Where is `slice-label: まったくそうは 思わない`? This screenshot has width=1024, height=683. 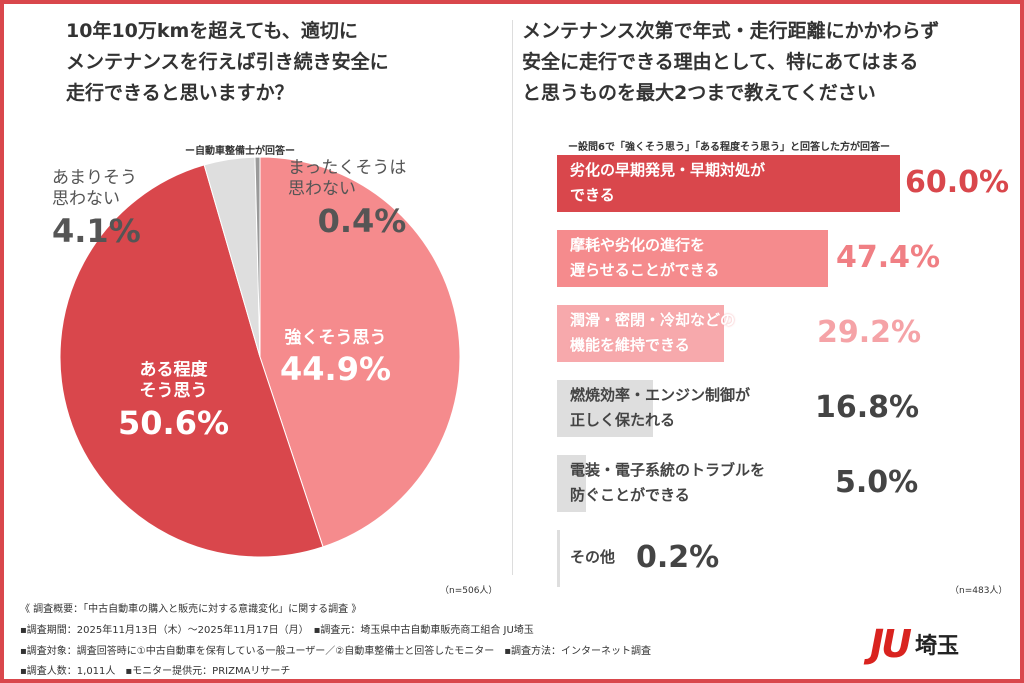
slice-label: まったくそうは 思わない is located at coordinates (347, 179).